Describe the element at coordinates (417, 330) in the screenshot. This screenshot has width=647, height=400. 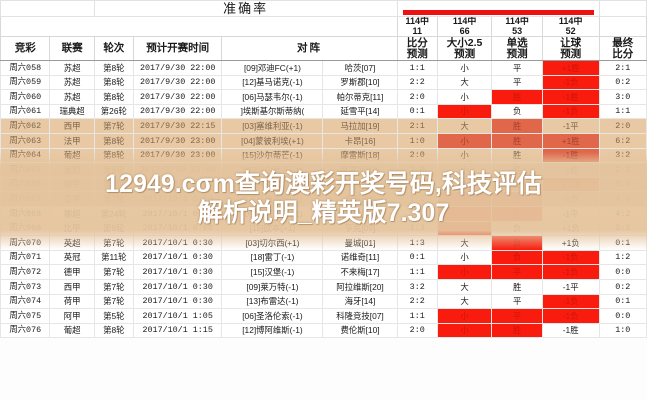
I see `cell-score-prediction: 2:0` at that location.